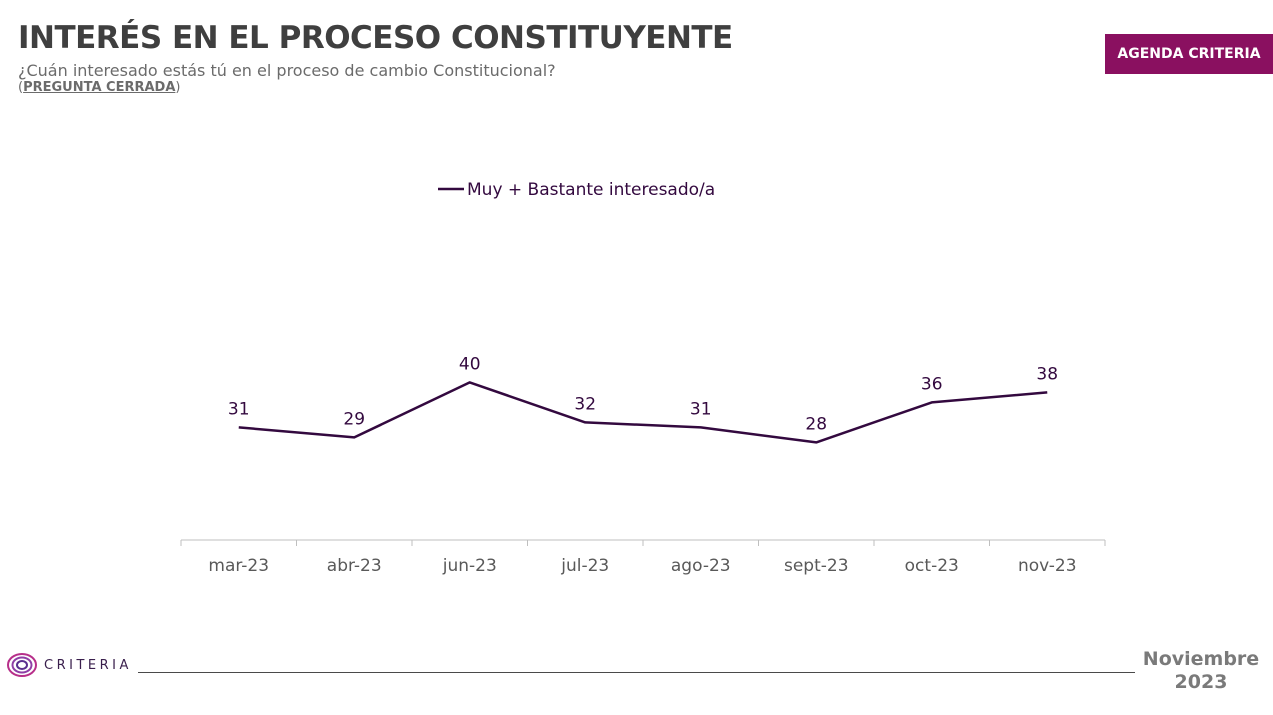 The height and width of the screenshot is (715, 1273). I want to click on question-type: (PREGUNTA CERRADA), so click(99, 87).